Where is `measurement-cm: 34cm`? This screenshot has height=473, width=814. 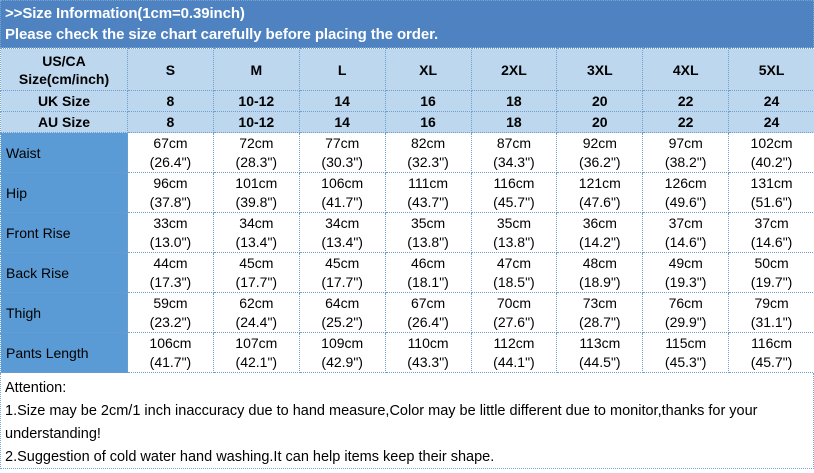 measurement-cm: 34cm is located at coordinates (342, 222).